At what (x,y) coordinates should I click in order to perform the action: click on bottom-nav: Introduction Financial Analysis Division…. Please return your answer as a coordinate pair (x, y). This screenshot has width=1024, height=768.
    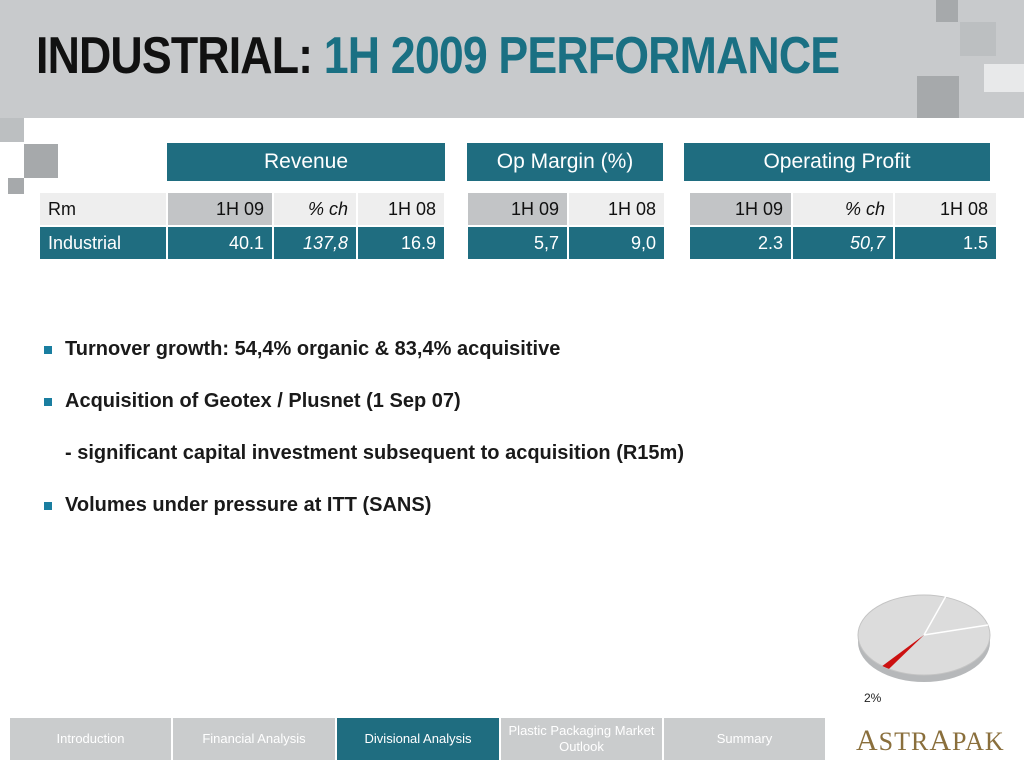
    Looking at the image, I should click on (418, 739).